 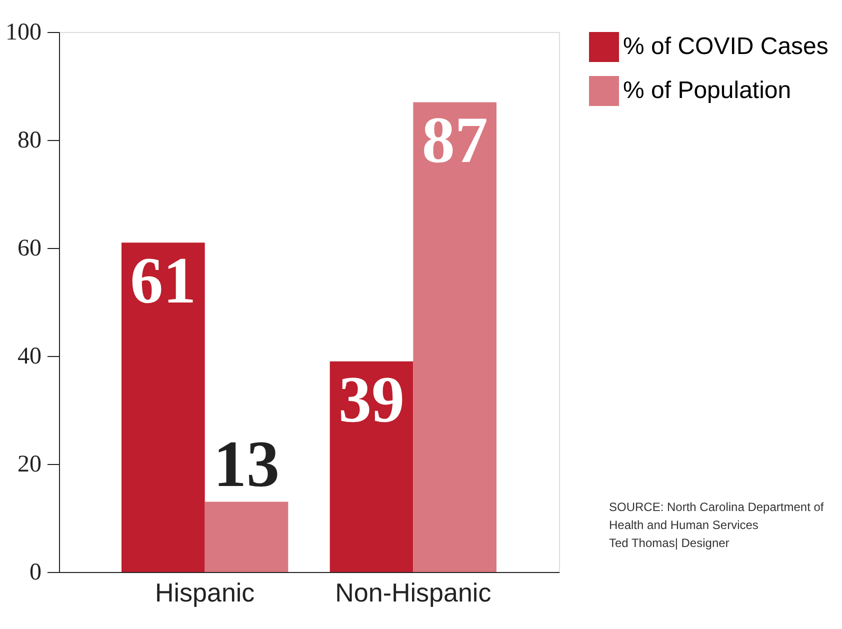 I want to click on legend-label: % of Population, so click(x=707, y=90).